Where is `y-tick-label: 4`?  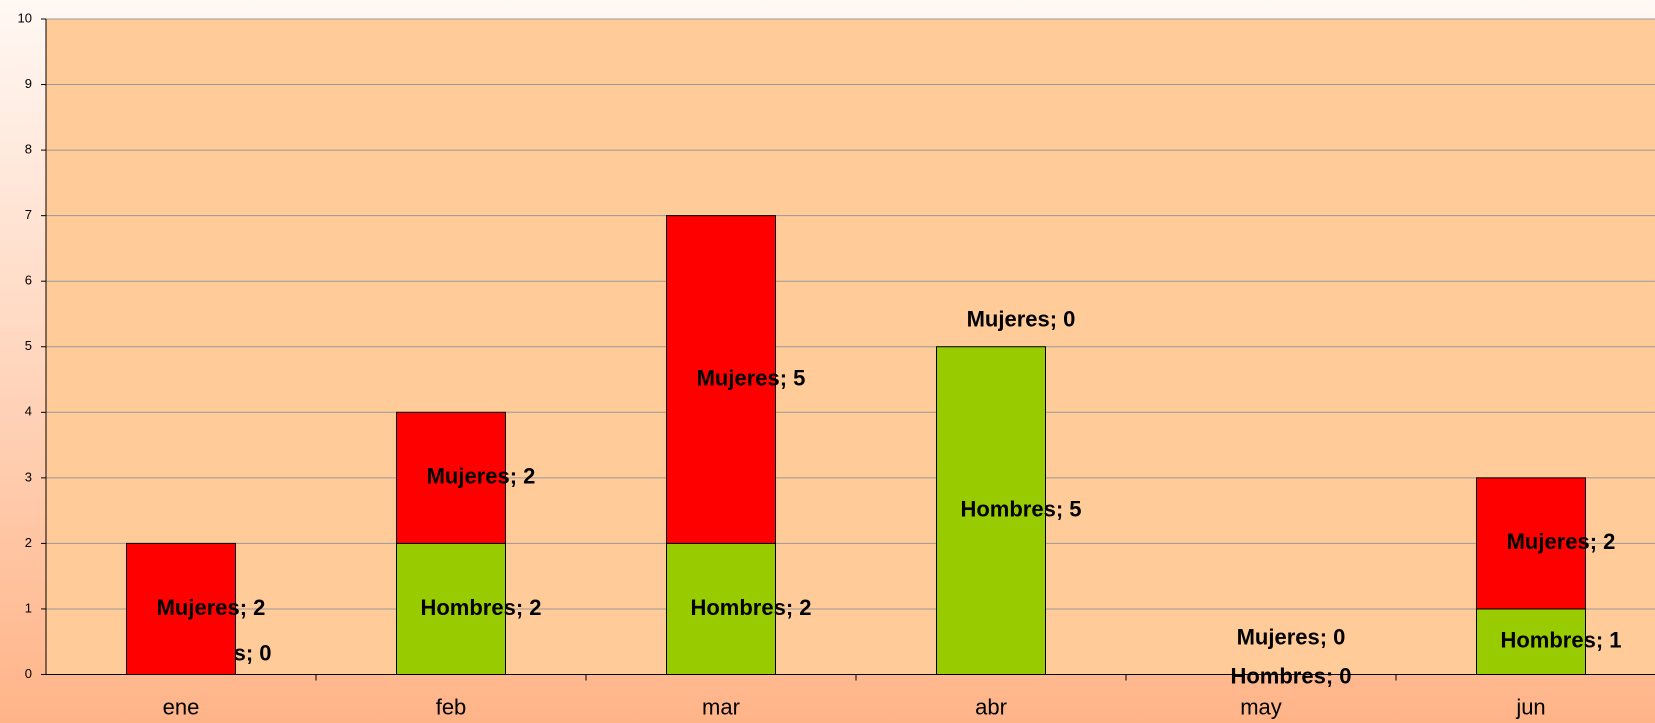
y-tick-label: 4 is located at coordinates (28, 411).